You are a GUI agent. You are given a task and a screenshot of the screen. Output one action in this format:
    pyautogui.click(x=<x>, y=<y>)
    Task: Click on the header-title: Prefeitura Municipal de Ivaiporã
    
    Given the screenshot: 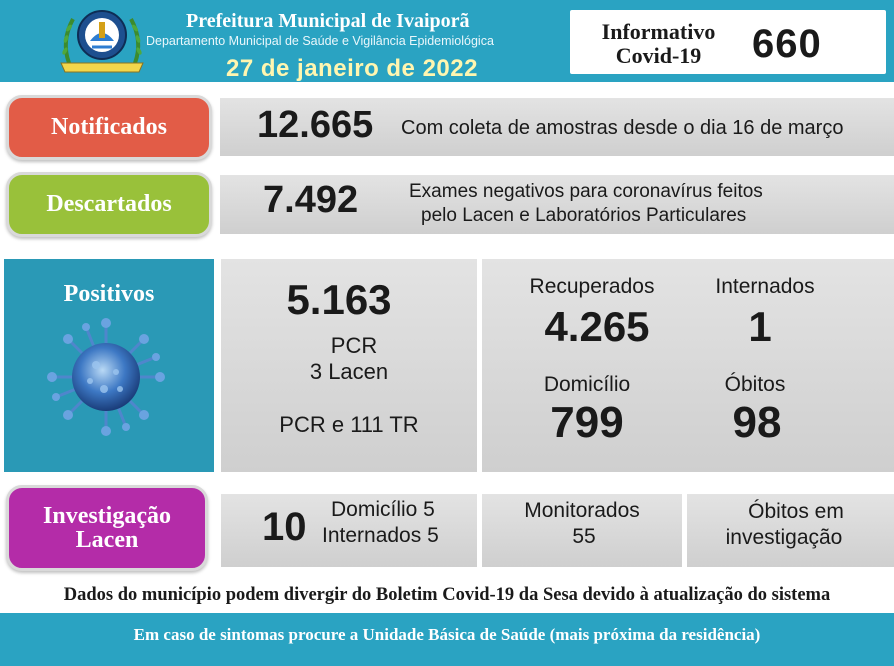 What is the action you would take?
    pyautogui.click(x=328, y=21)
    